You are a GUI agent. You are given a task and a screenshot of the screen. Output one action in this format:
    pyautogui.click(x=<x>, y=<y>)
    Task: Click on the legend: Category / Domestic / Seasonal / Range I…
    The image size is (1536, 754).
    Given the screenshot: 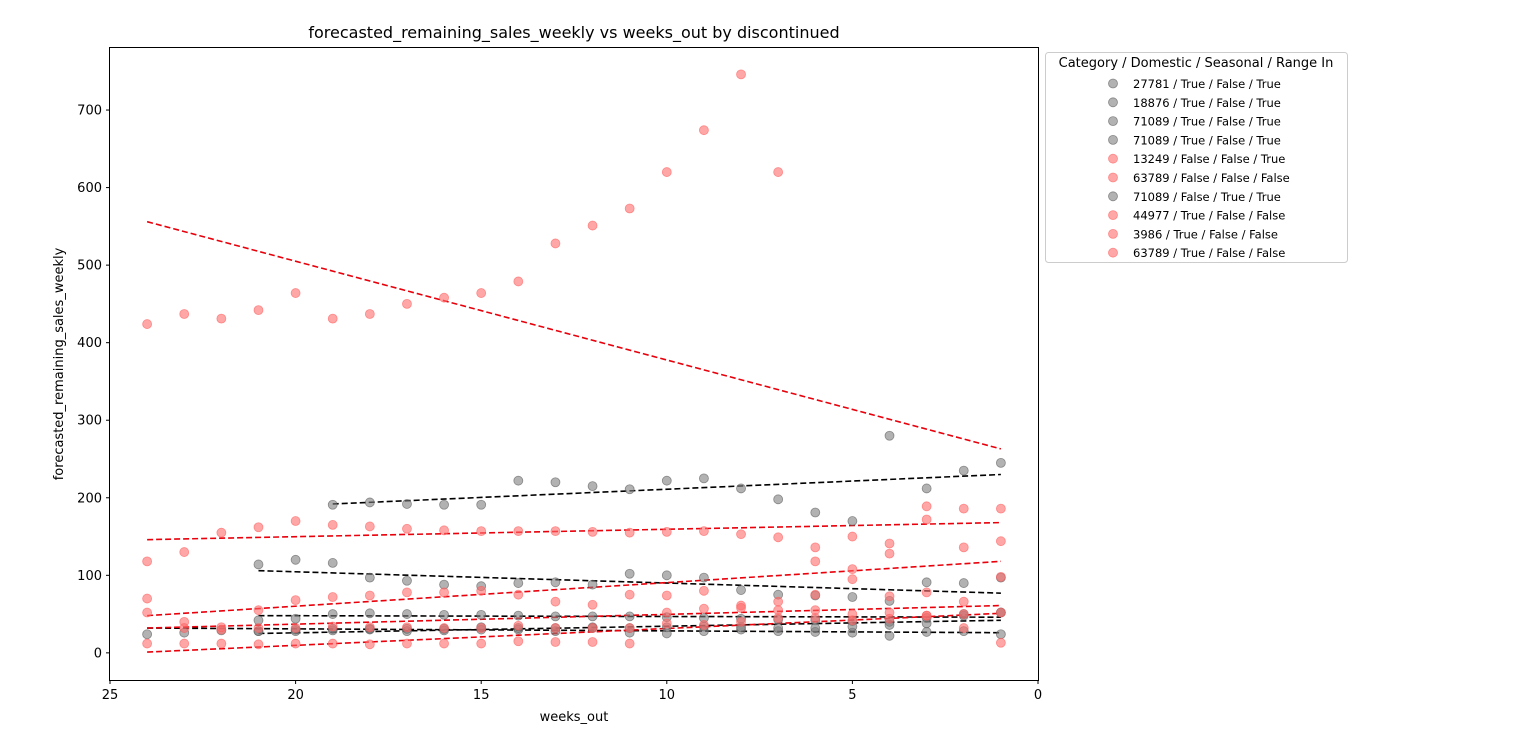 What is the action you would take?
    pyautogui.click(x=1196, y=157)
    